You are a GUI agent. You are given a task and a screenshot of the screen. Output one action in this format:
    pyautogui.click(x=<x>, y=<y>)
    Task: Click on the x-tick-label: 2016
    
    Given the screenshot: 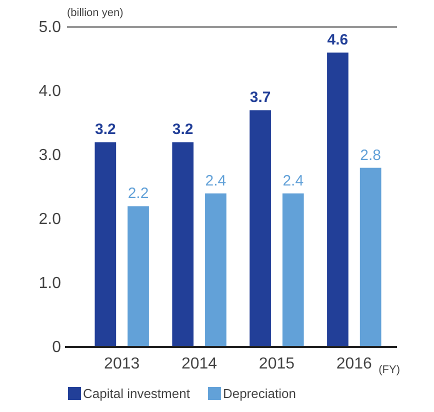 What is the action you would take?
    pyautogui.click(x=354, y=363)
    